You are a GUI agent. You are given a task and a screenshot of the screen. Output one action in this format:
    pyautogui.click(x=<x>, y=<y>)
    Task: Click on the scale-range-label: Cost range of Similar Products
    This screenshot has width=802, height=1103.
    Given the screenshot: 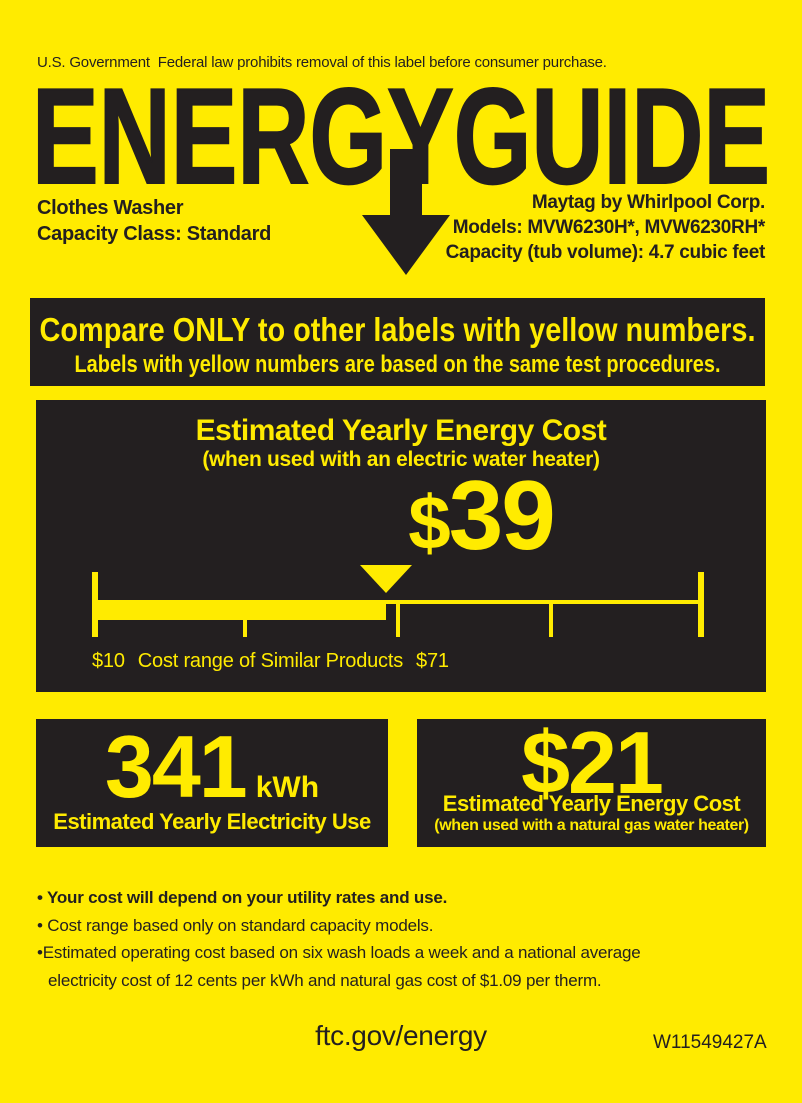 What is the action you would take?
    pyautogui.click(x=270, y=661)
    